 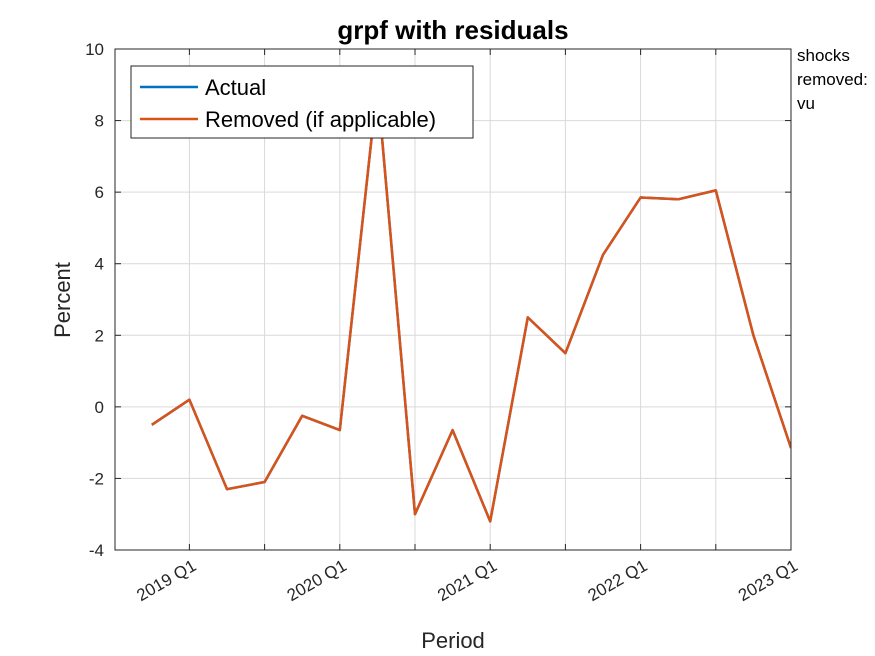 What do you see at coordinates (99, 264) in the screenshot?
I see `y-tick-label: 4` at bounding box center [99, 264].